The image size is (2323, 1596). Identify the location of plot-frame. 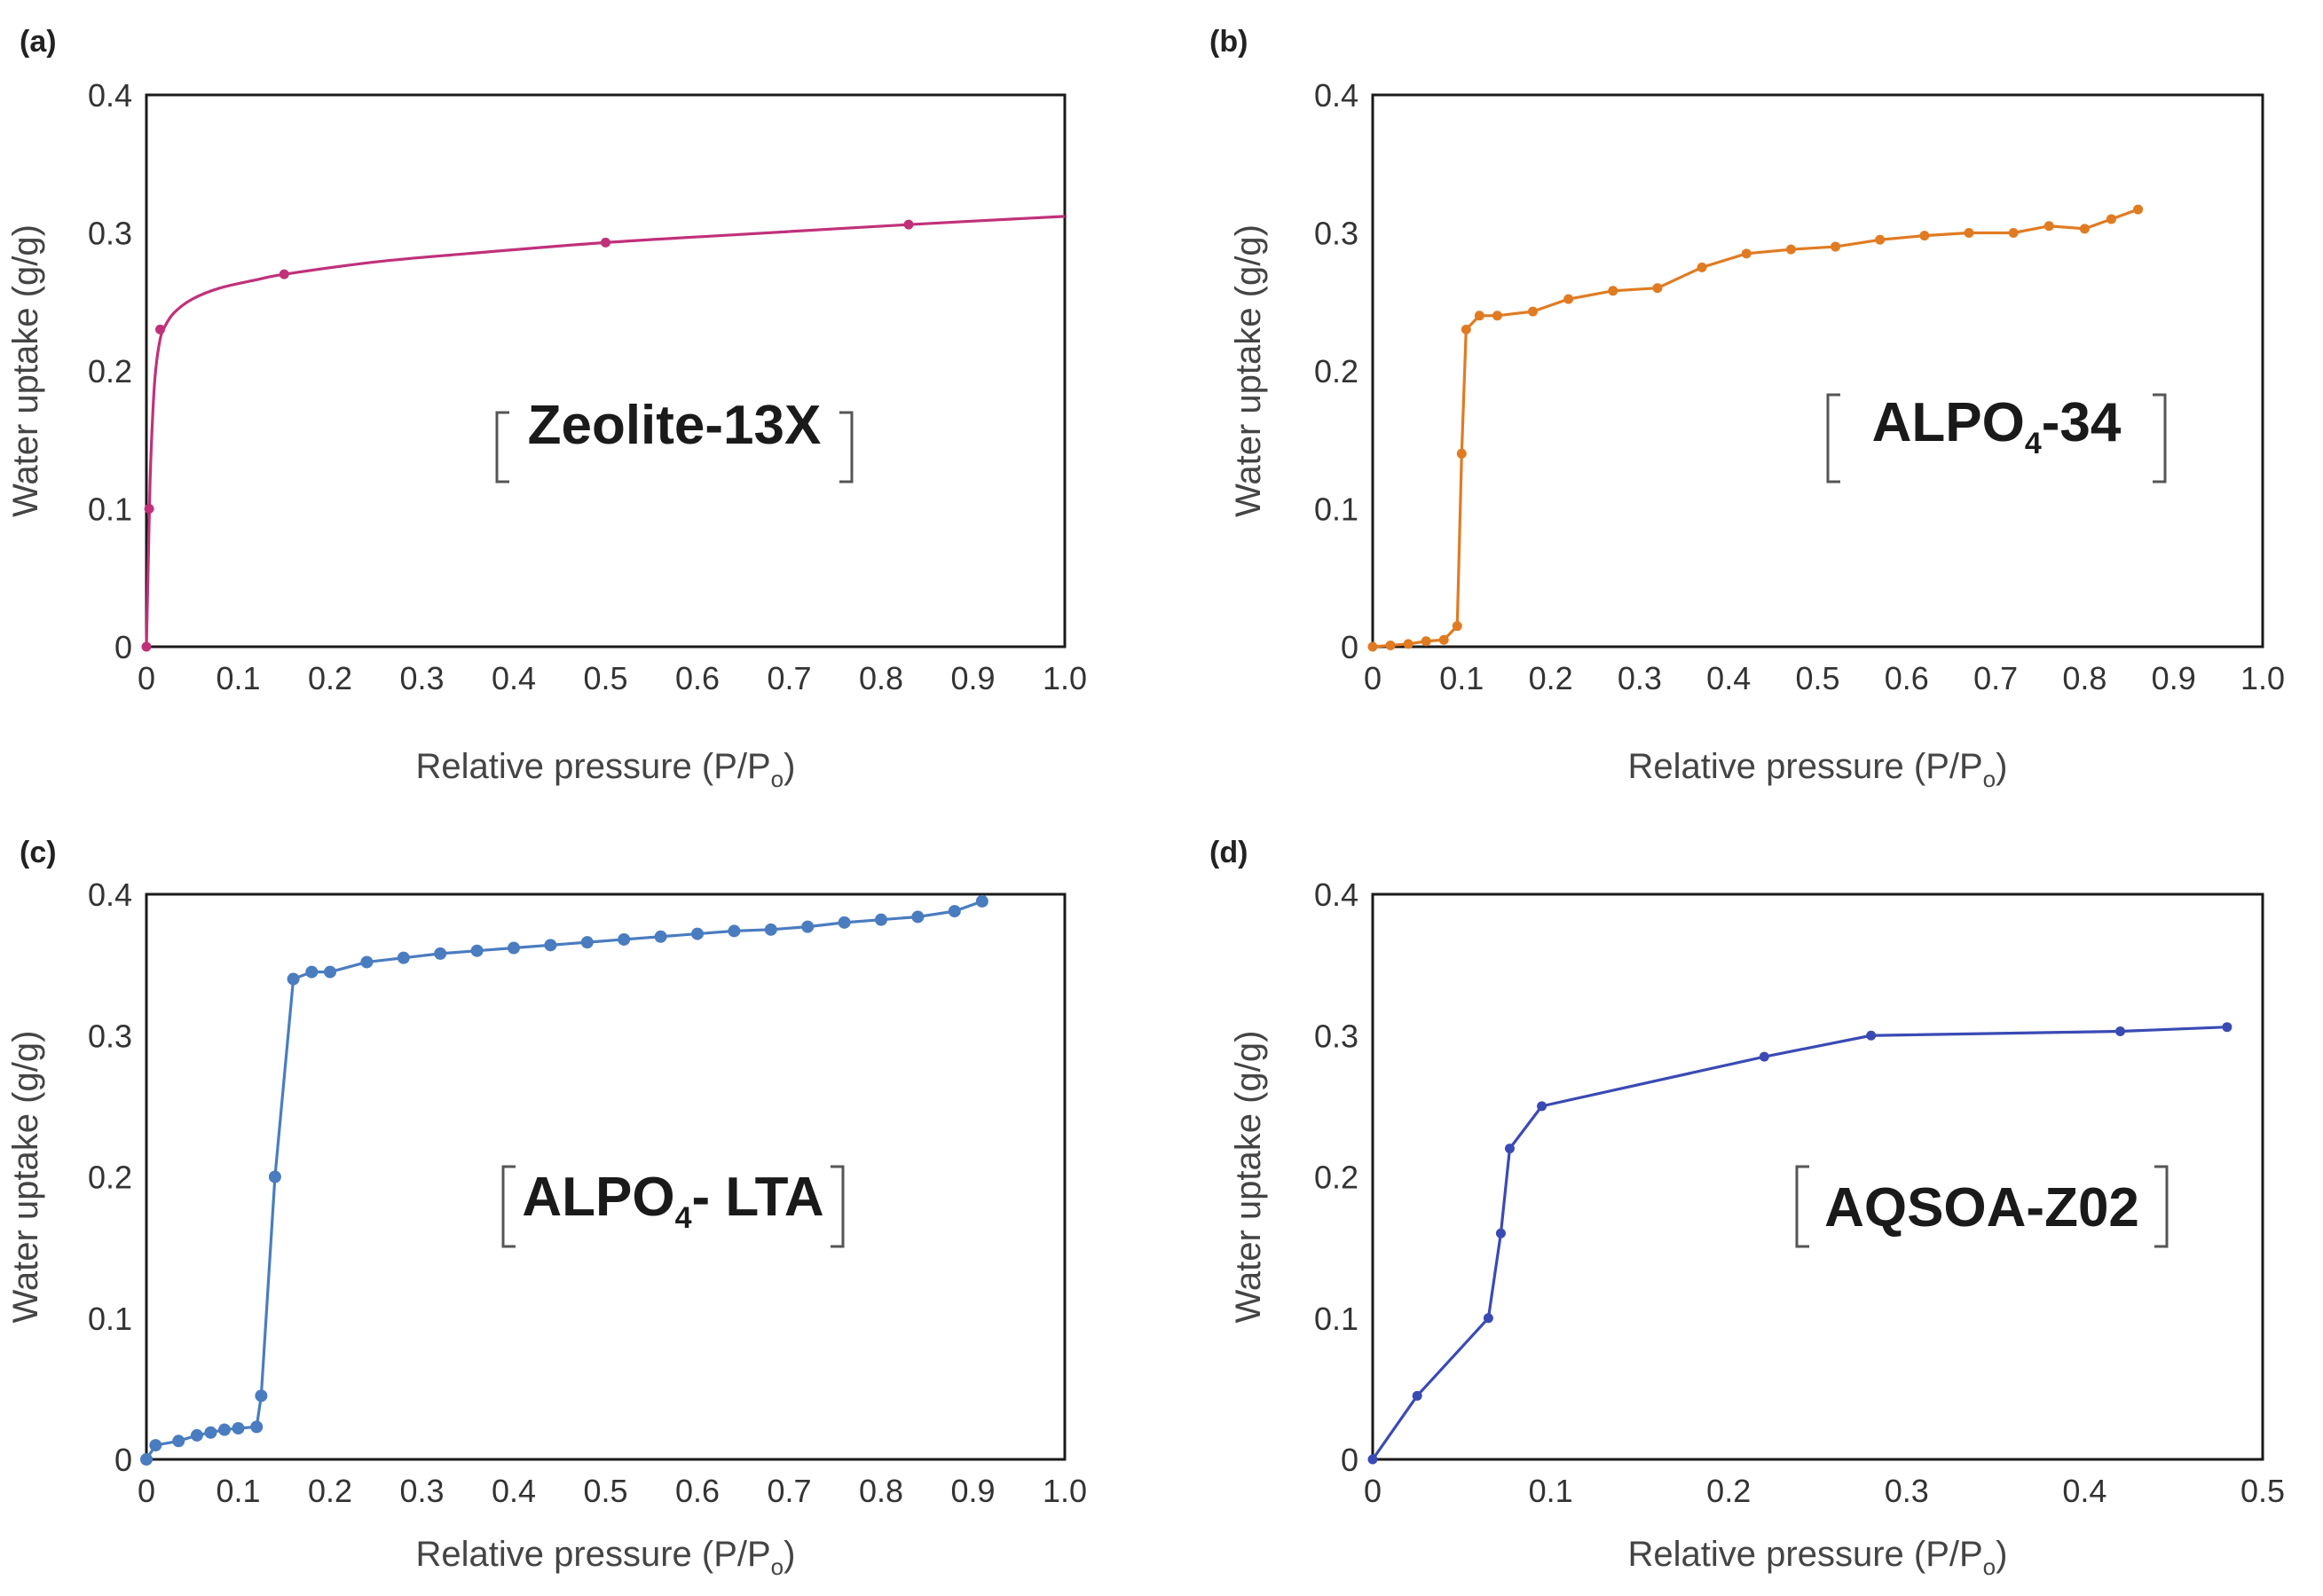
(606, 1176).